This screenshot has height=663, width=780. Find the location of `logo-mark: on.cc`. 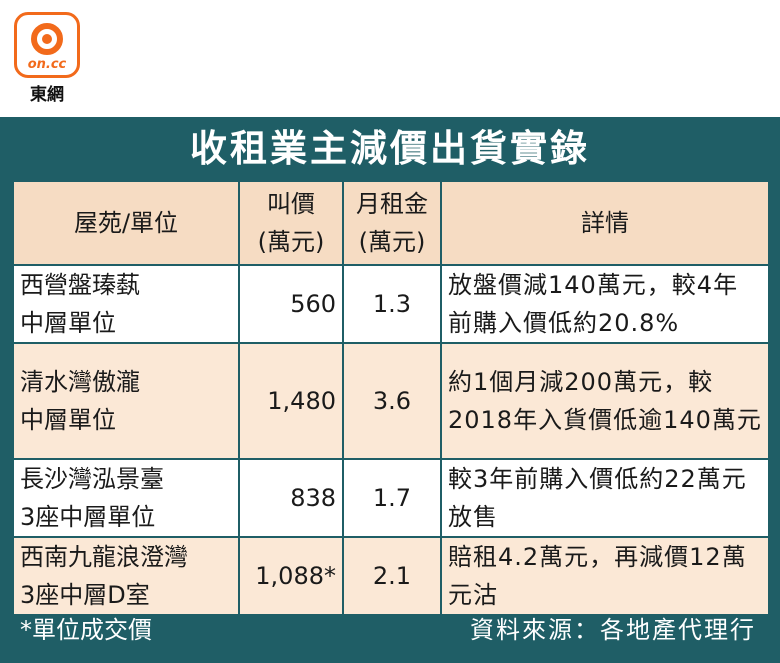

logo-mark: on.cc is located at coordinates (47, 45).